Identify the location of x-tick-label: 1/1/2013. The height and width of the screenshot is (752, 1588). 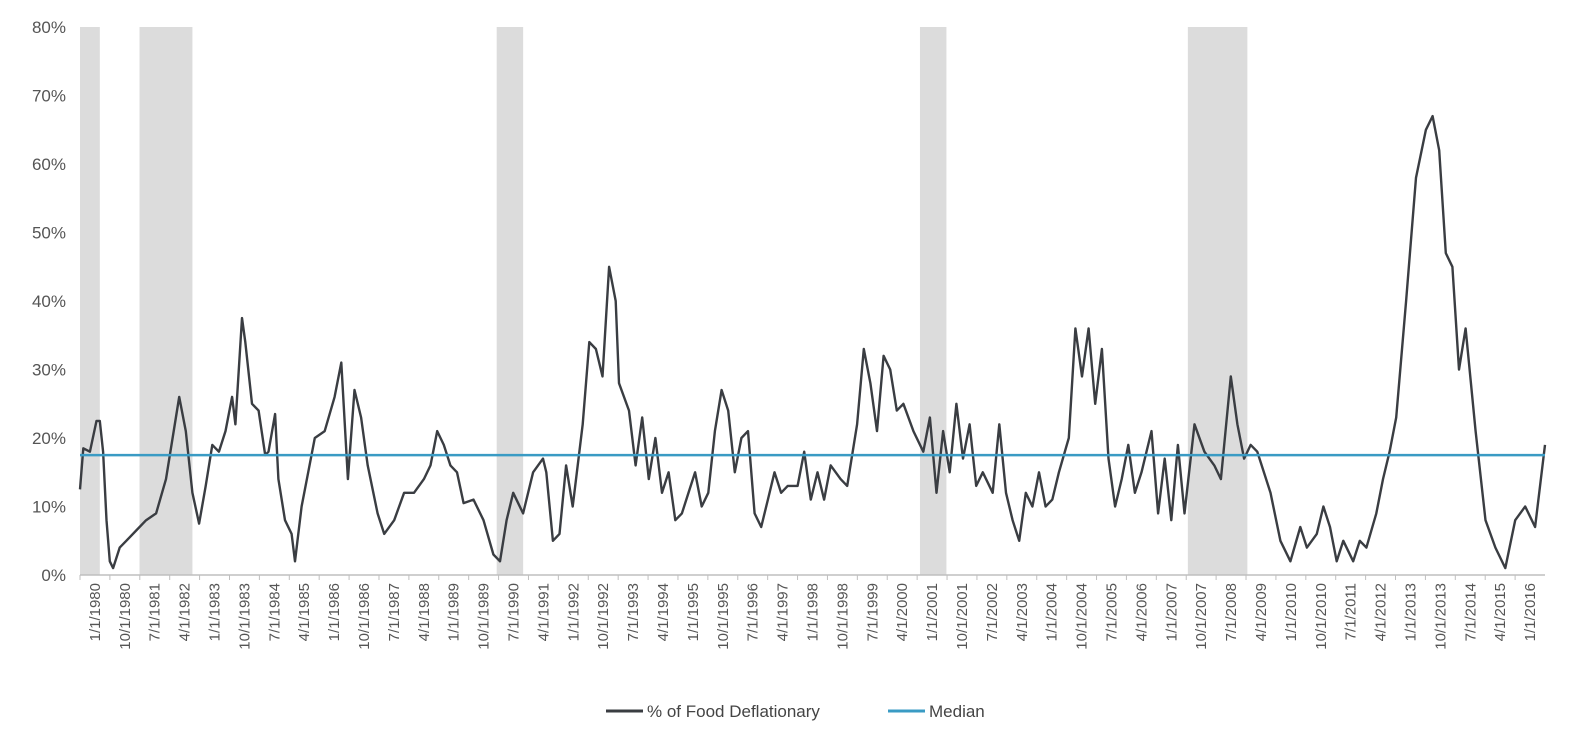
(1410, 612).